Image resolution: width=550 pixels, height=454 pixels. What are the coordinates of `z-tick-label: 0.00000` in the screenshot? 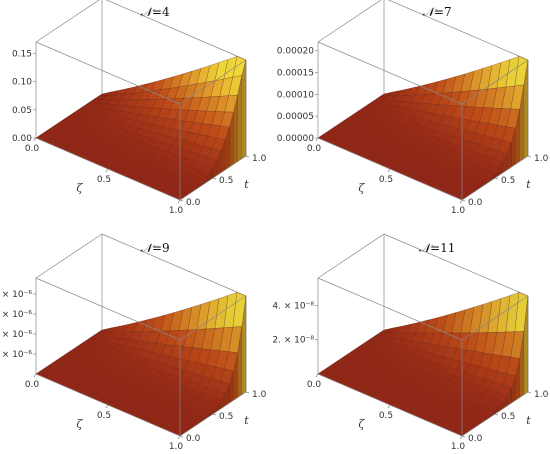 It's located at (295, 139).